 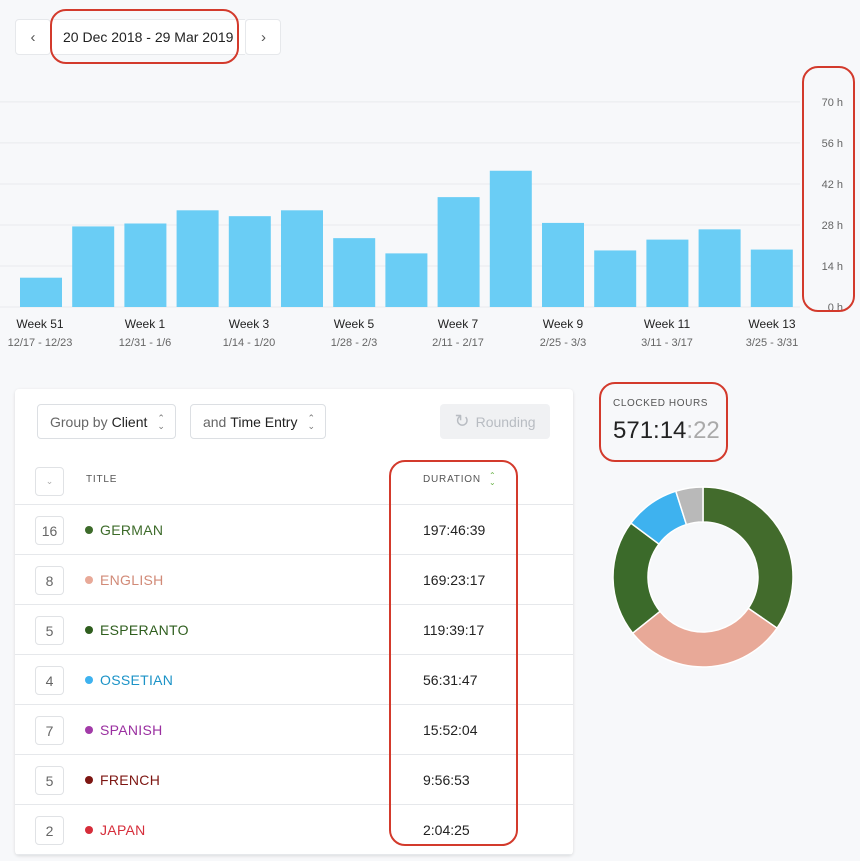 What do you see at coordinates (294, 830) in the screenshot?
I see `table-row: 2 JAPAN 2:04:25` at bounding box center [294, 830].